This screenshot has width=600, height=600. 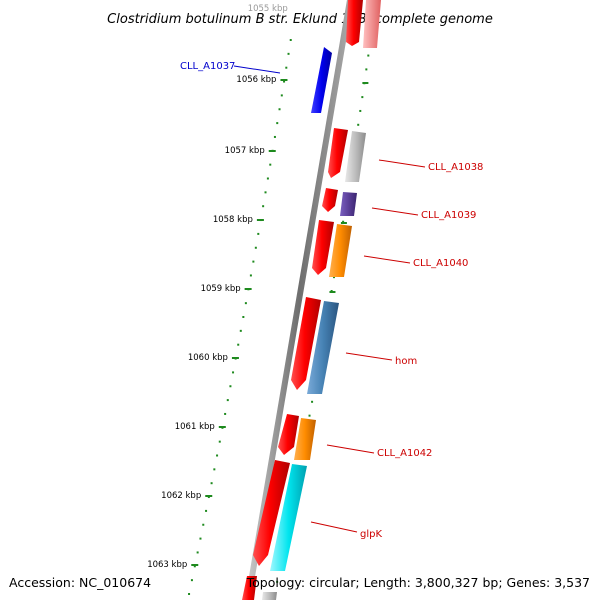 I want to click on scale-tick-label: 1056 kbp, so click(x=256, y=80).